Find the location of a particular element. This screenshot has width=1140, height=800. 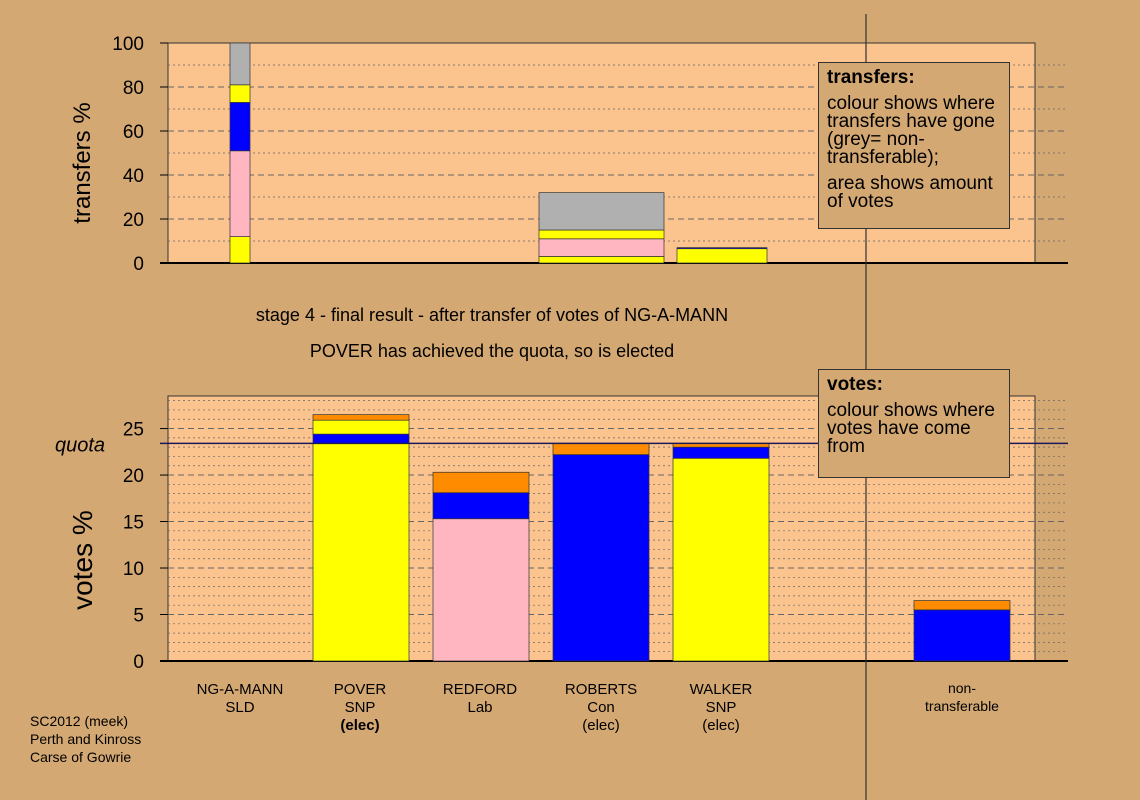

candidate-party: Con is located at coordinates (601, 707).